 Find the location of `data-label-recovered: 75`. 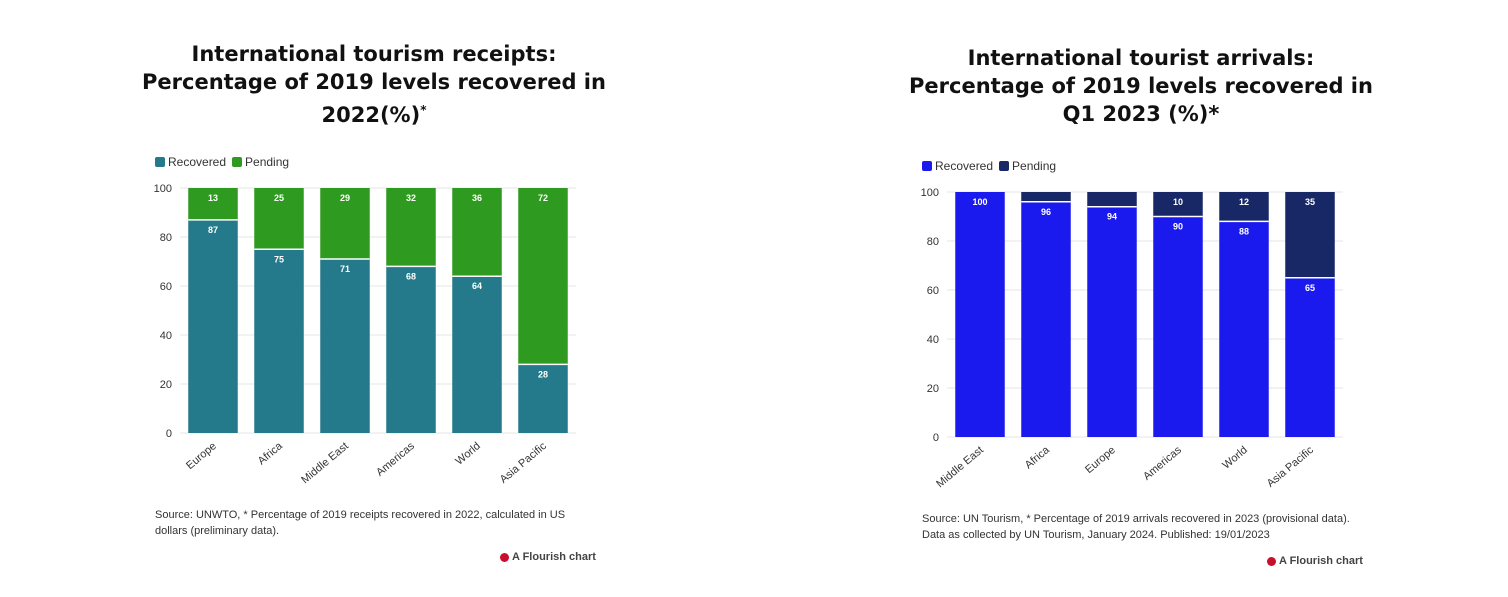

data-label-recovered: 75 is located at coordinates (279, 259).